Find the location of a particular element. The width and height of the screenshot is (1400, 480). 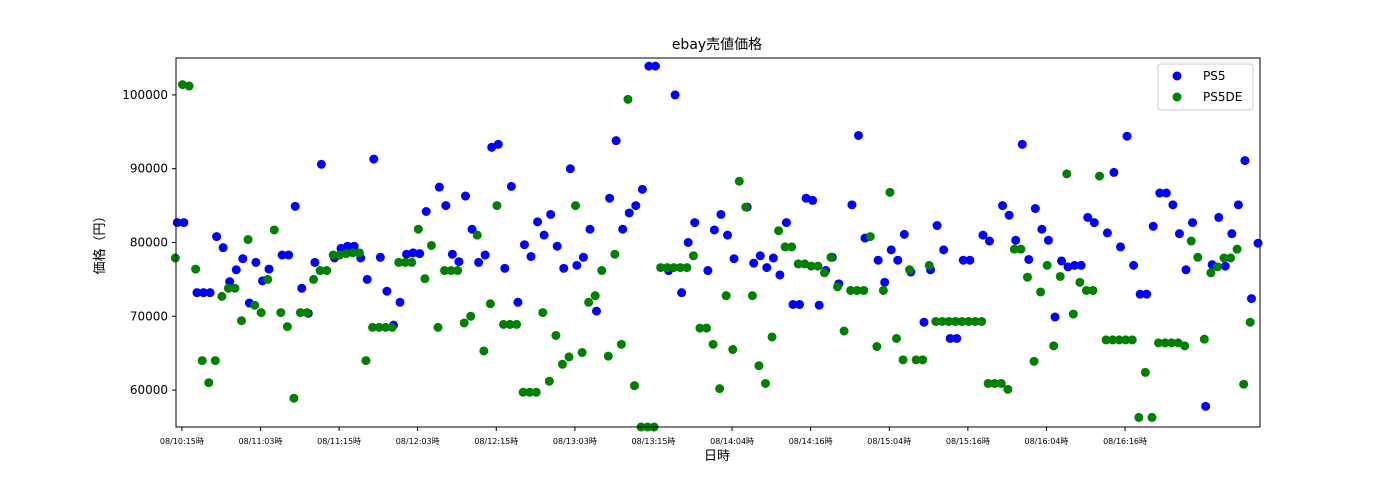

x-axis-label: 日時 is located at coordinates (717, 456).